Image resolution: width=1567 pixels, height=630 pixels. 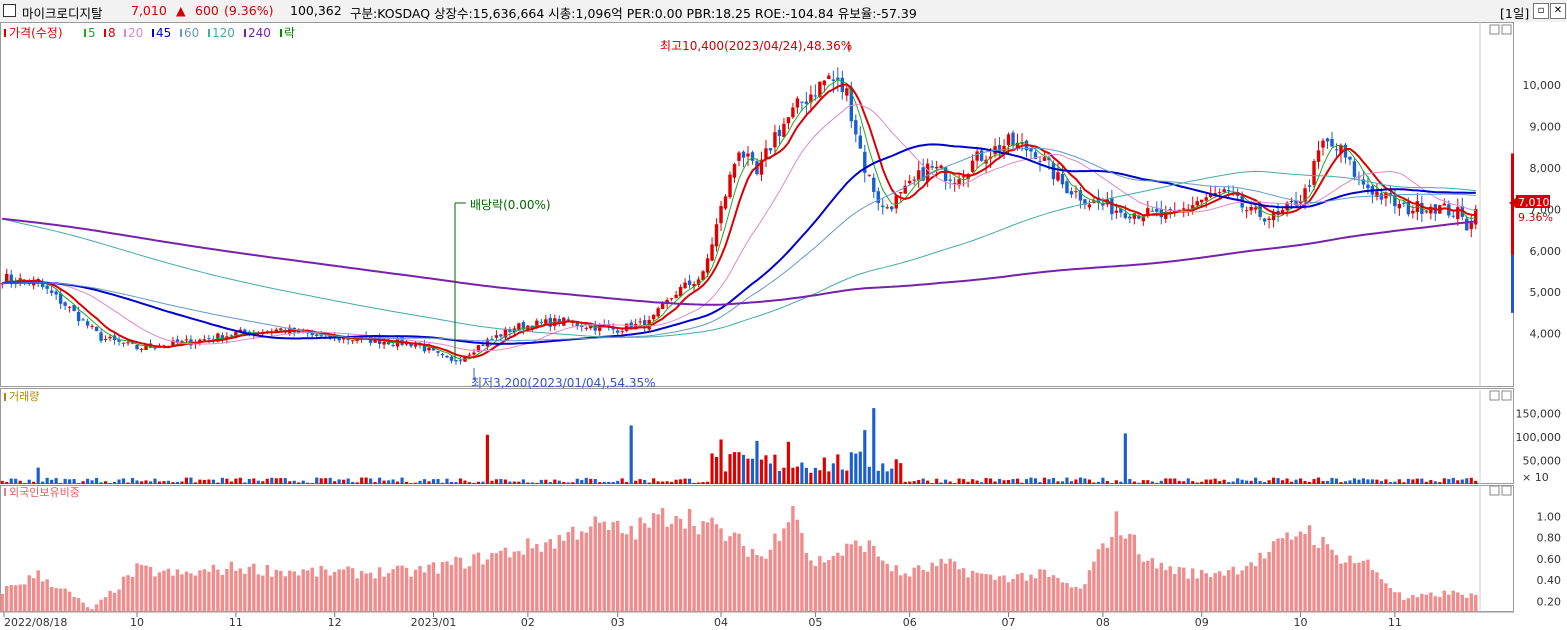 What do you see at coordinates (9, 10) in the screenshot?
I see `select-checkbox` at bounding box center [9, 10].